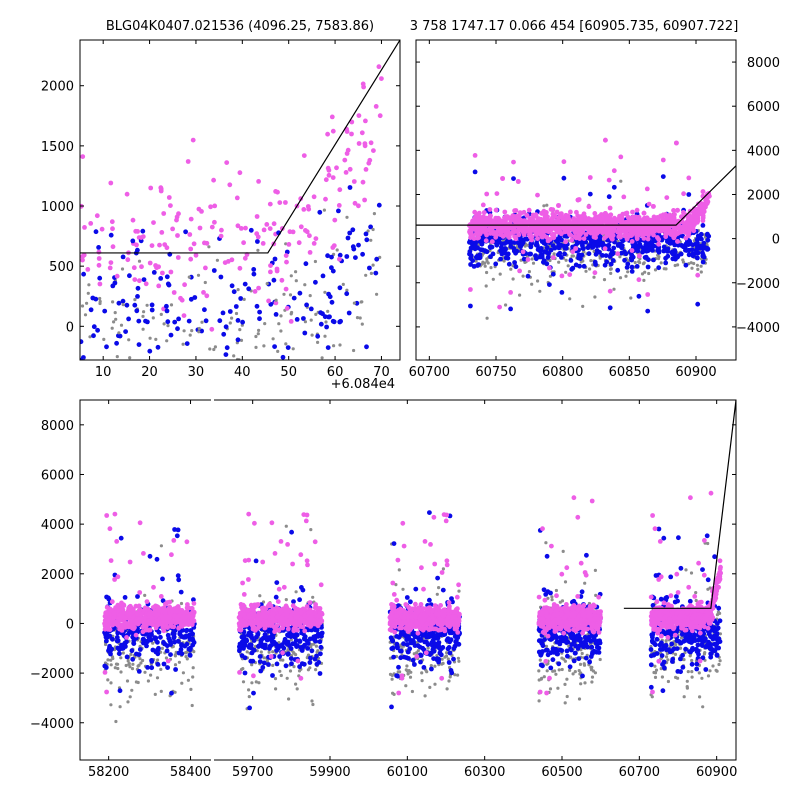 The image size is (800, 800). Describe the element at coordinates (280, 611) in the screenshot. I see `season-points` at that location.